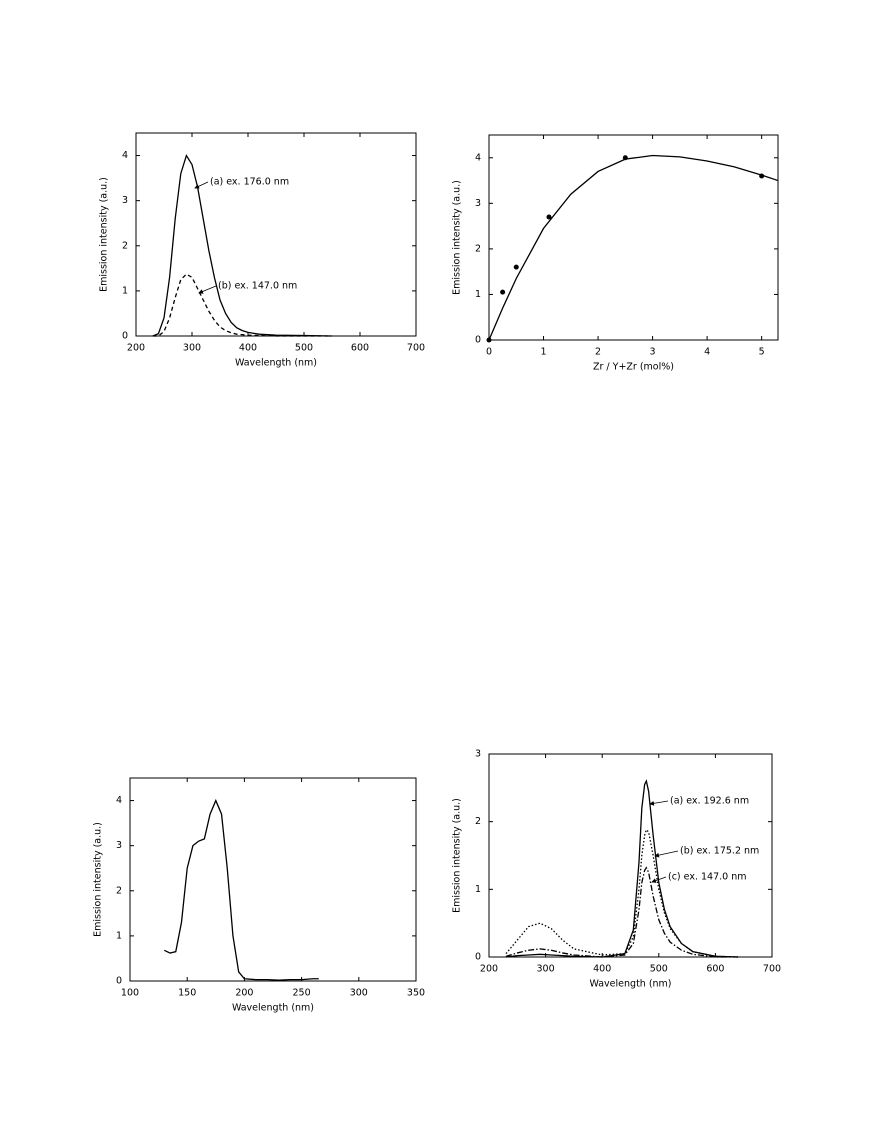  What do you see at coordinates (709, 801) in the screenshot?
I see `annotation: (a) ex. 192.6 nm` at bounding box center [709, 801].